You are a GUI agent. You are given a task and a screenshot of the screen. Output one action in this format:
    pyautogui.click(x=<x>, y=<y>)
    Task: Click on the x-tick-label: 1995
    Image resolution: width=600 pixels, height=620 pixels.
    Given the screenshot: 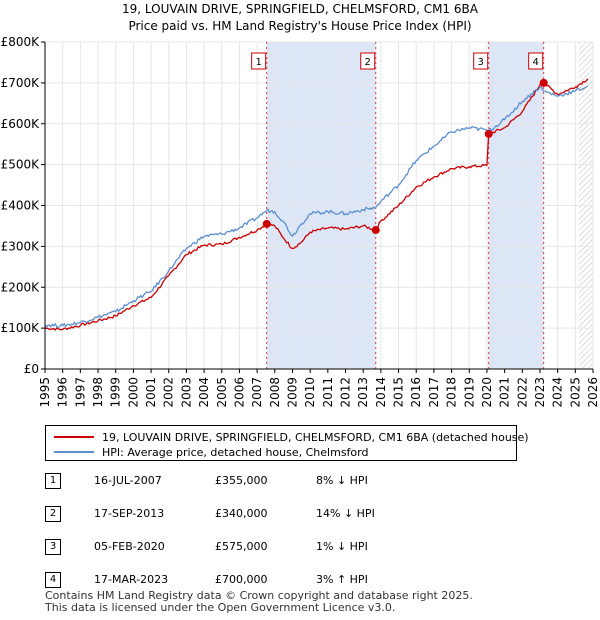 What is the action you would take?
    pyautogui.click(x=45, y=392)
    